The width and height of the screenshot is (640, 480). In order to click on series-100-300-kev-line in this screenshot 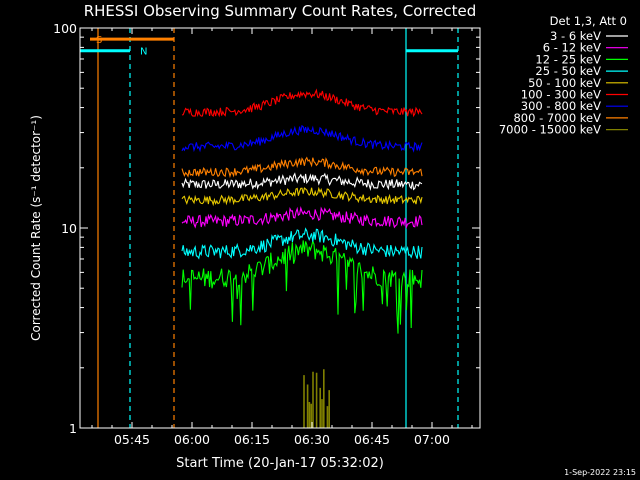, I will do `click(302, 103)`.